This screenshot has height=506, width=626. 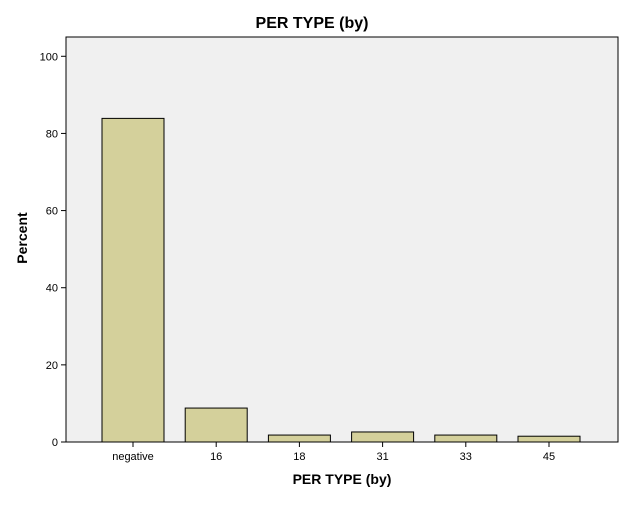 I want to click on x-axis-label: PER TYPE (by), so click(x=342, y=479).